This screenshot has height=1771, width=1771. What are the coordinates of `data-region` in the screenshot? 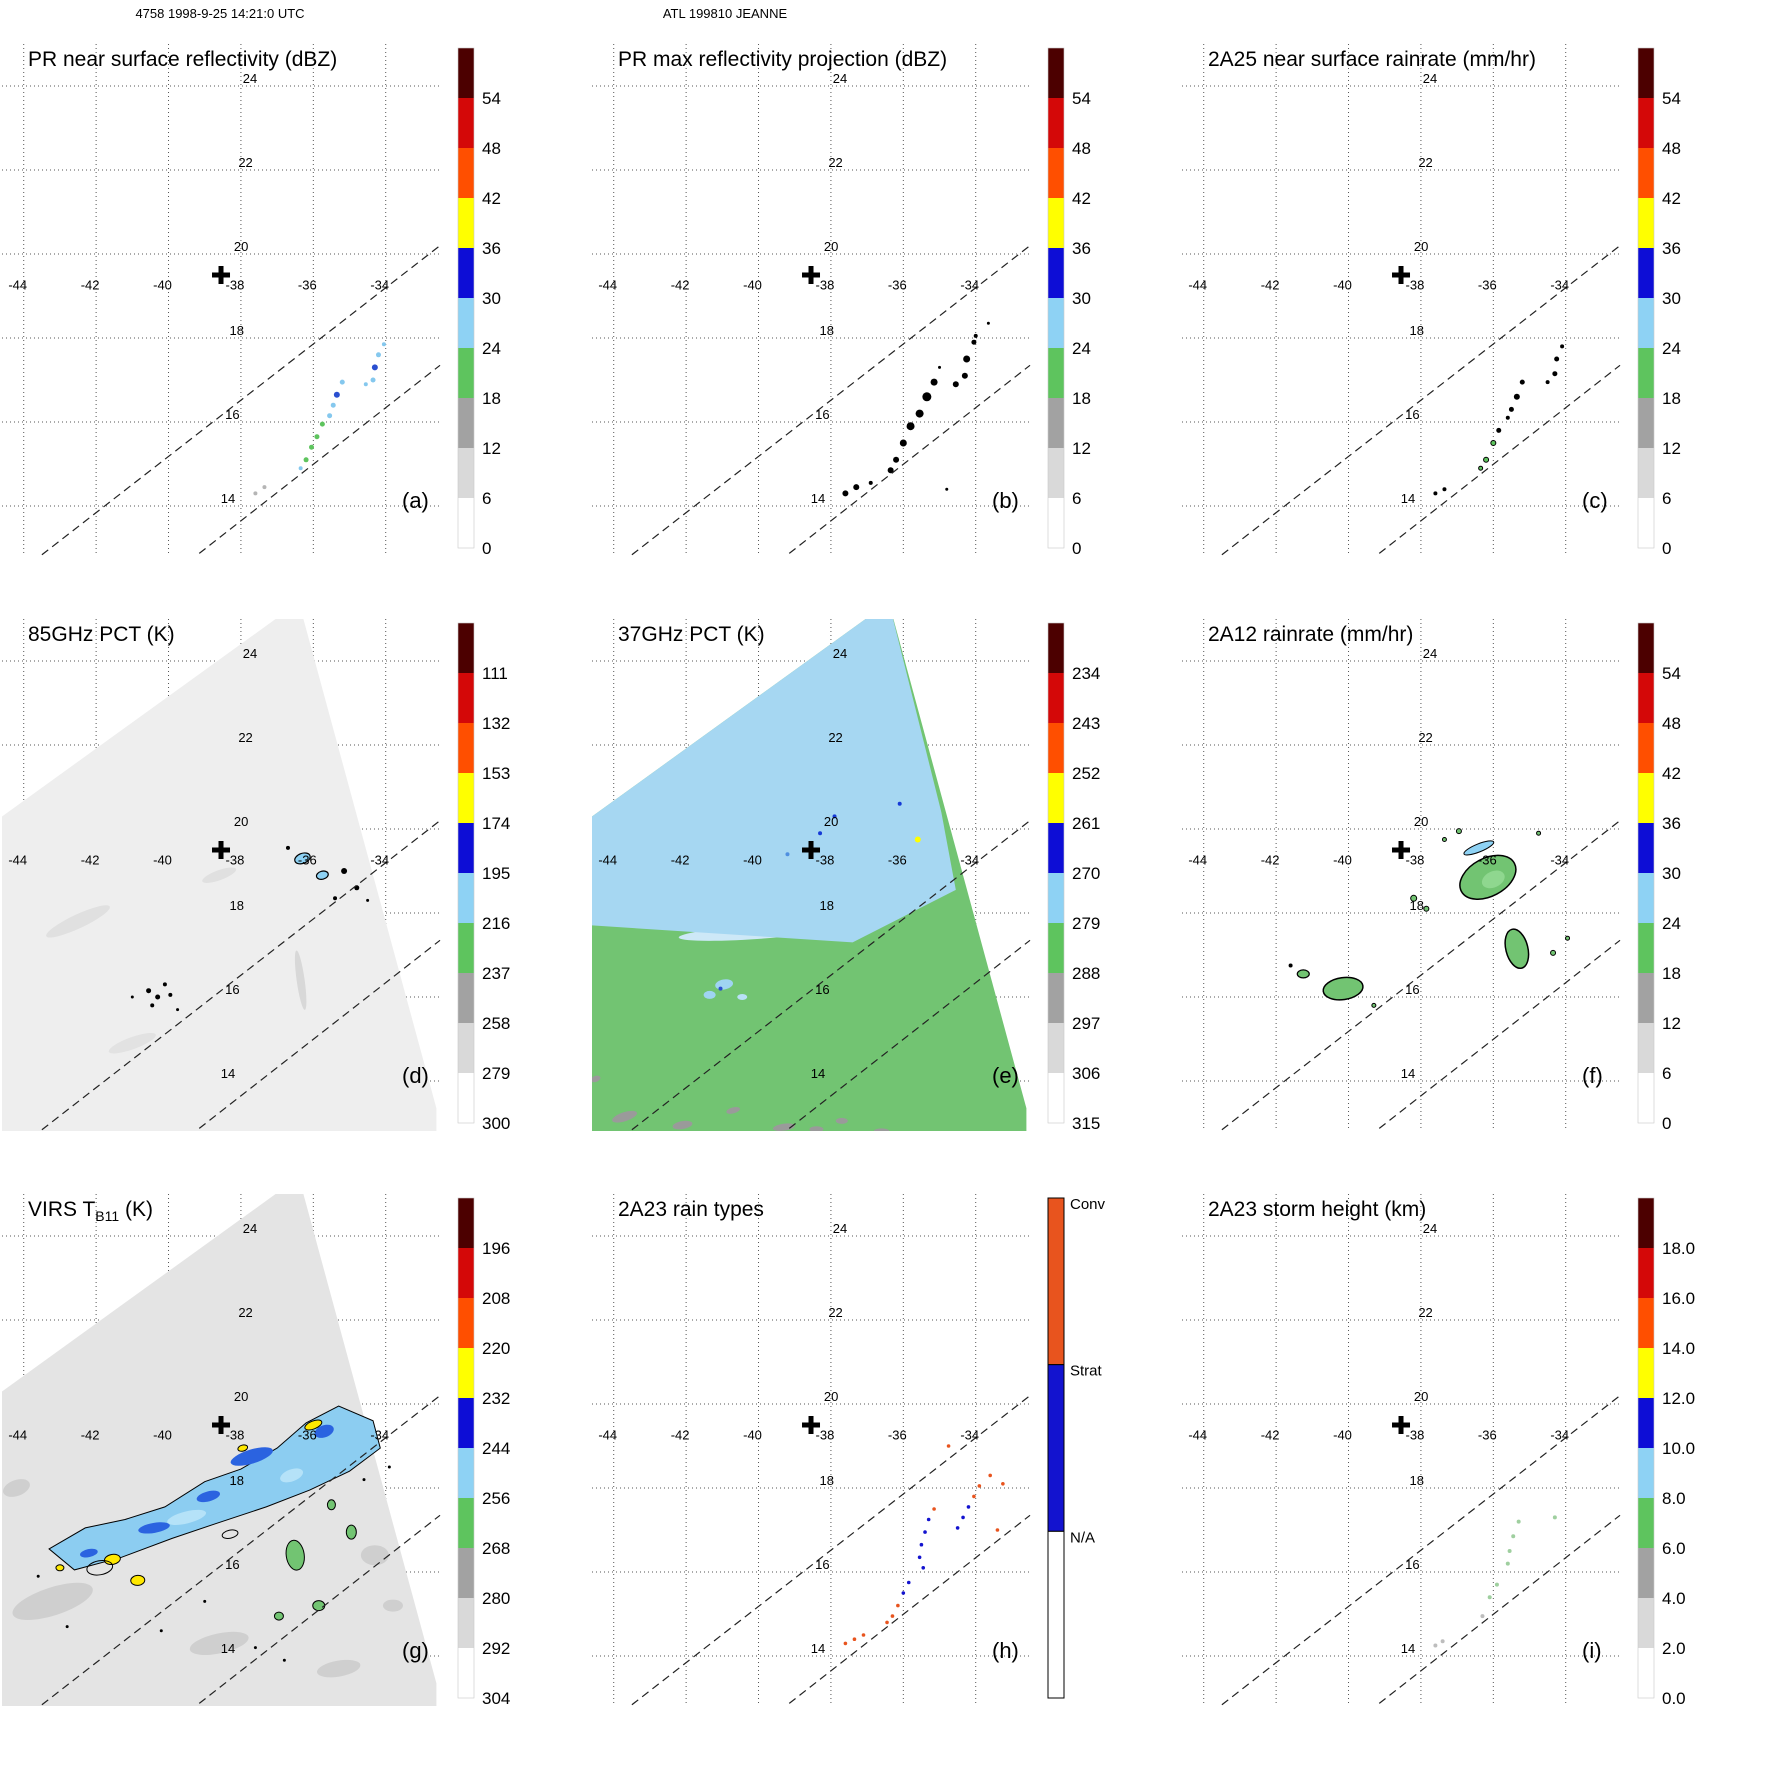 It's located at (774, 781).